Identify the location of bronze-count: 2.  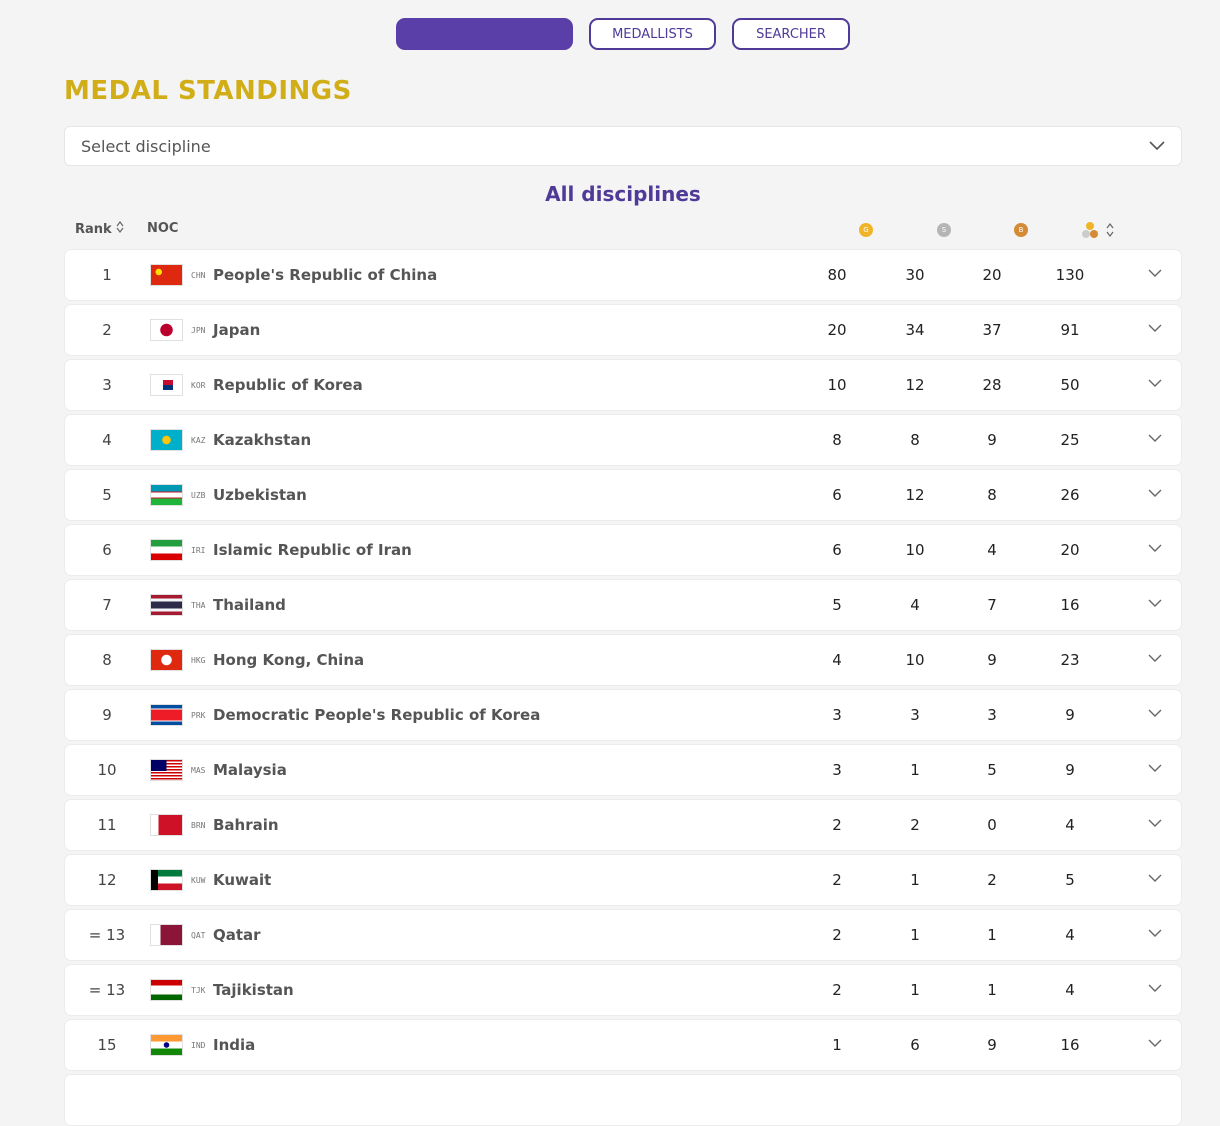
(992, 880).